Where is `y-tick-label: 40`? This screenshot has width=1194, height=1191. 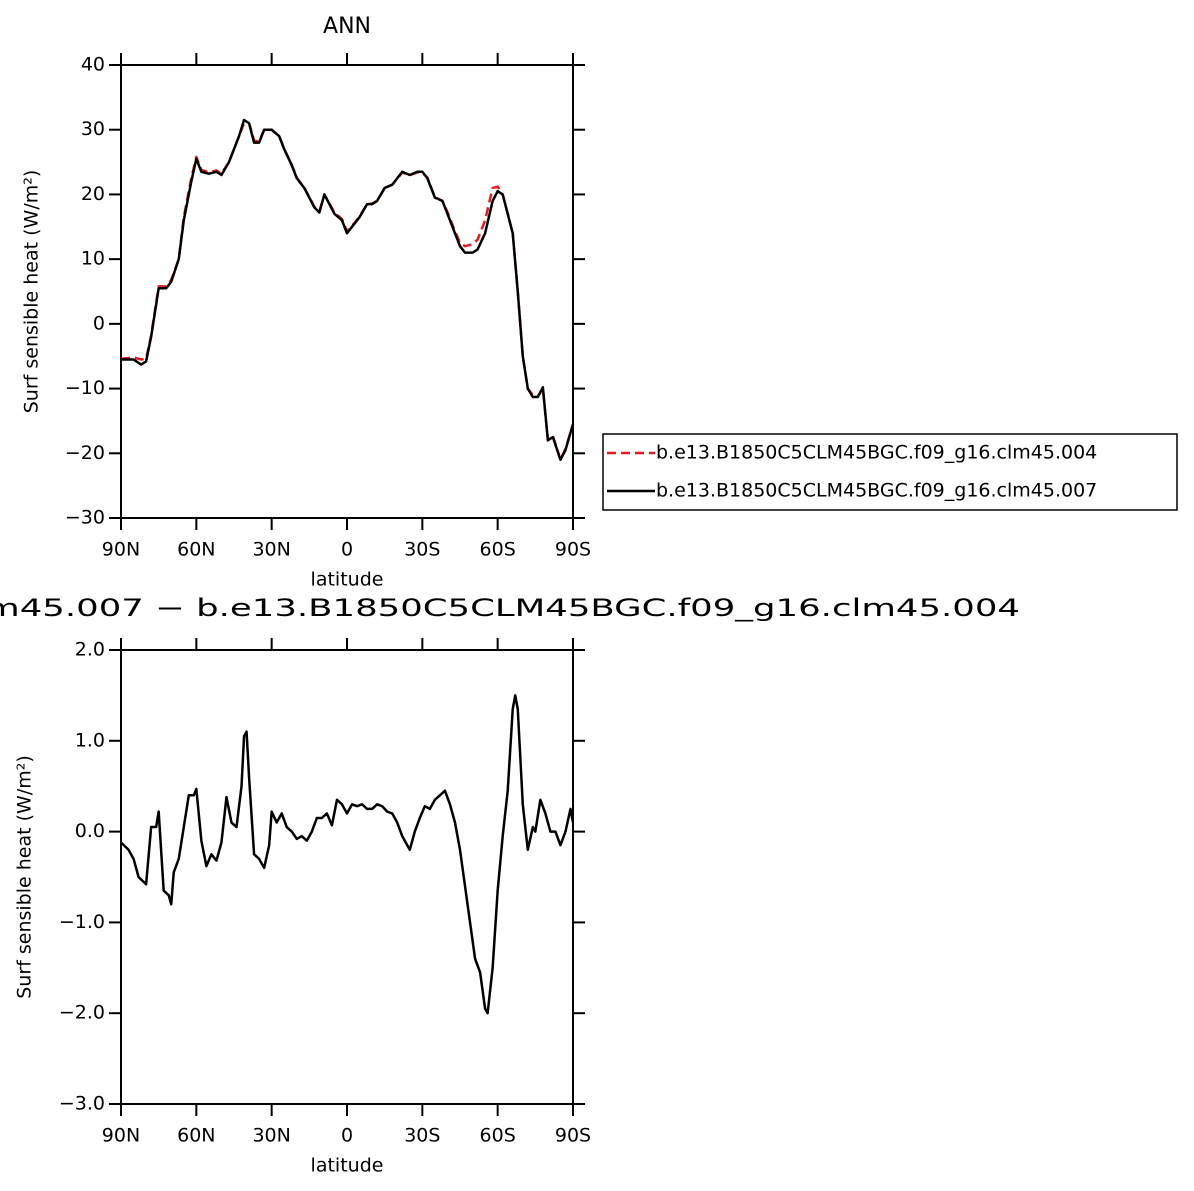 y-tick-label: 40 is located at coordinates (93, 65).